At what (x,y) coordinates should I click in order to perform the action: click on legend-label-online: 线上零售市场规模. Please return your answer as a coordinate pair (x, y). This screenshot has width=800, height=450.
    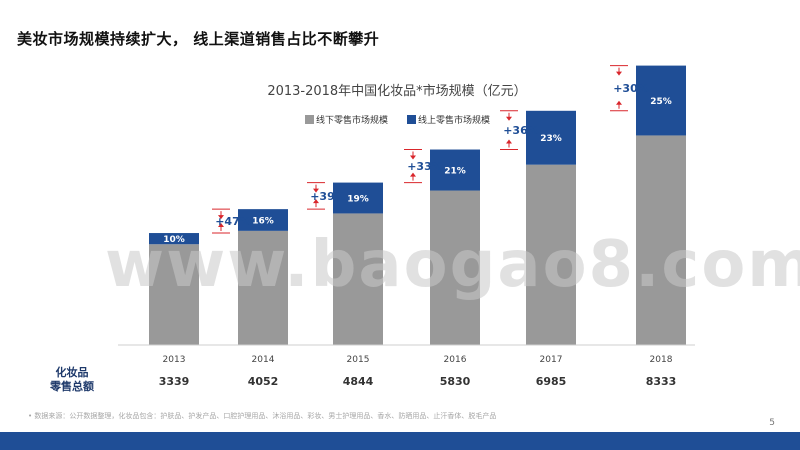
    Looking at the image, I should click on (454, 120).